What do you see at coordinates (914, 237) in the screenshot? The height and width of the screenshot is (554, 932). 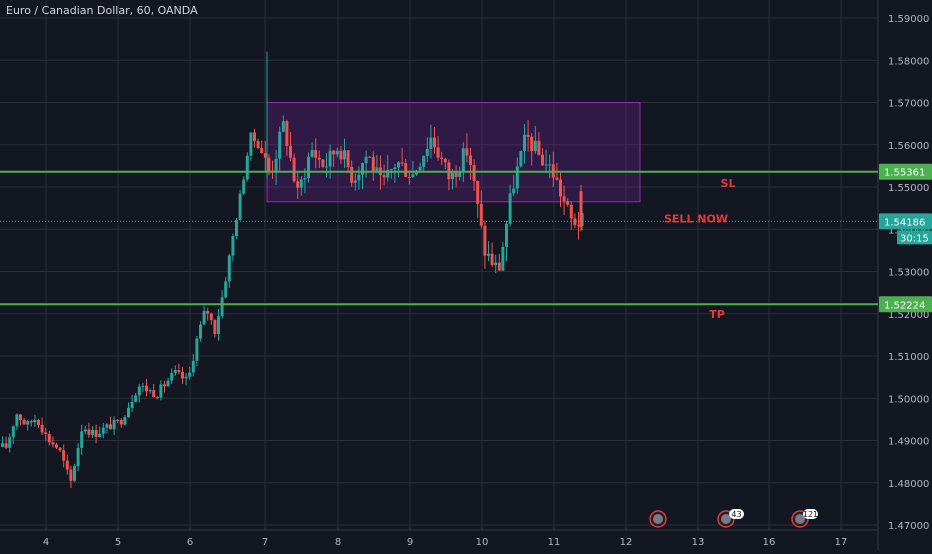 I see `countdown-tag` at bounding box center [914, 237].